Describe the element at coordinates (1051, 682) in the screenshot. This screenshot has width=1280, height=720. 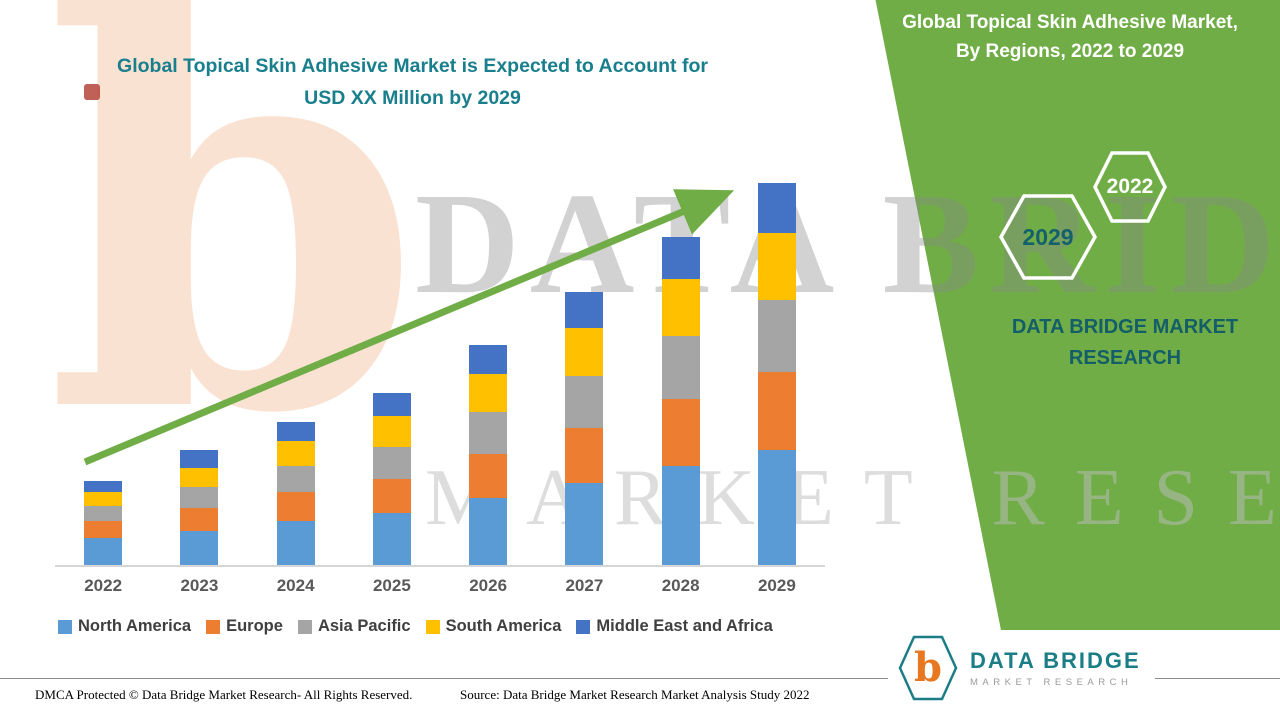
I see `logo-subtitle: MARKET RESEARCH` at that location.